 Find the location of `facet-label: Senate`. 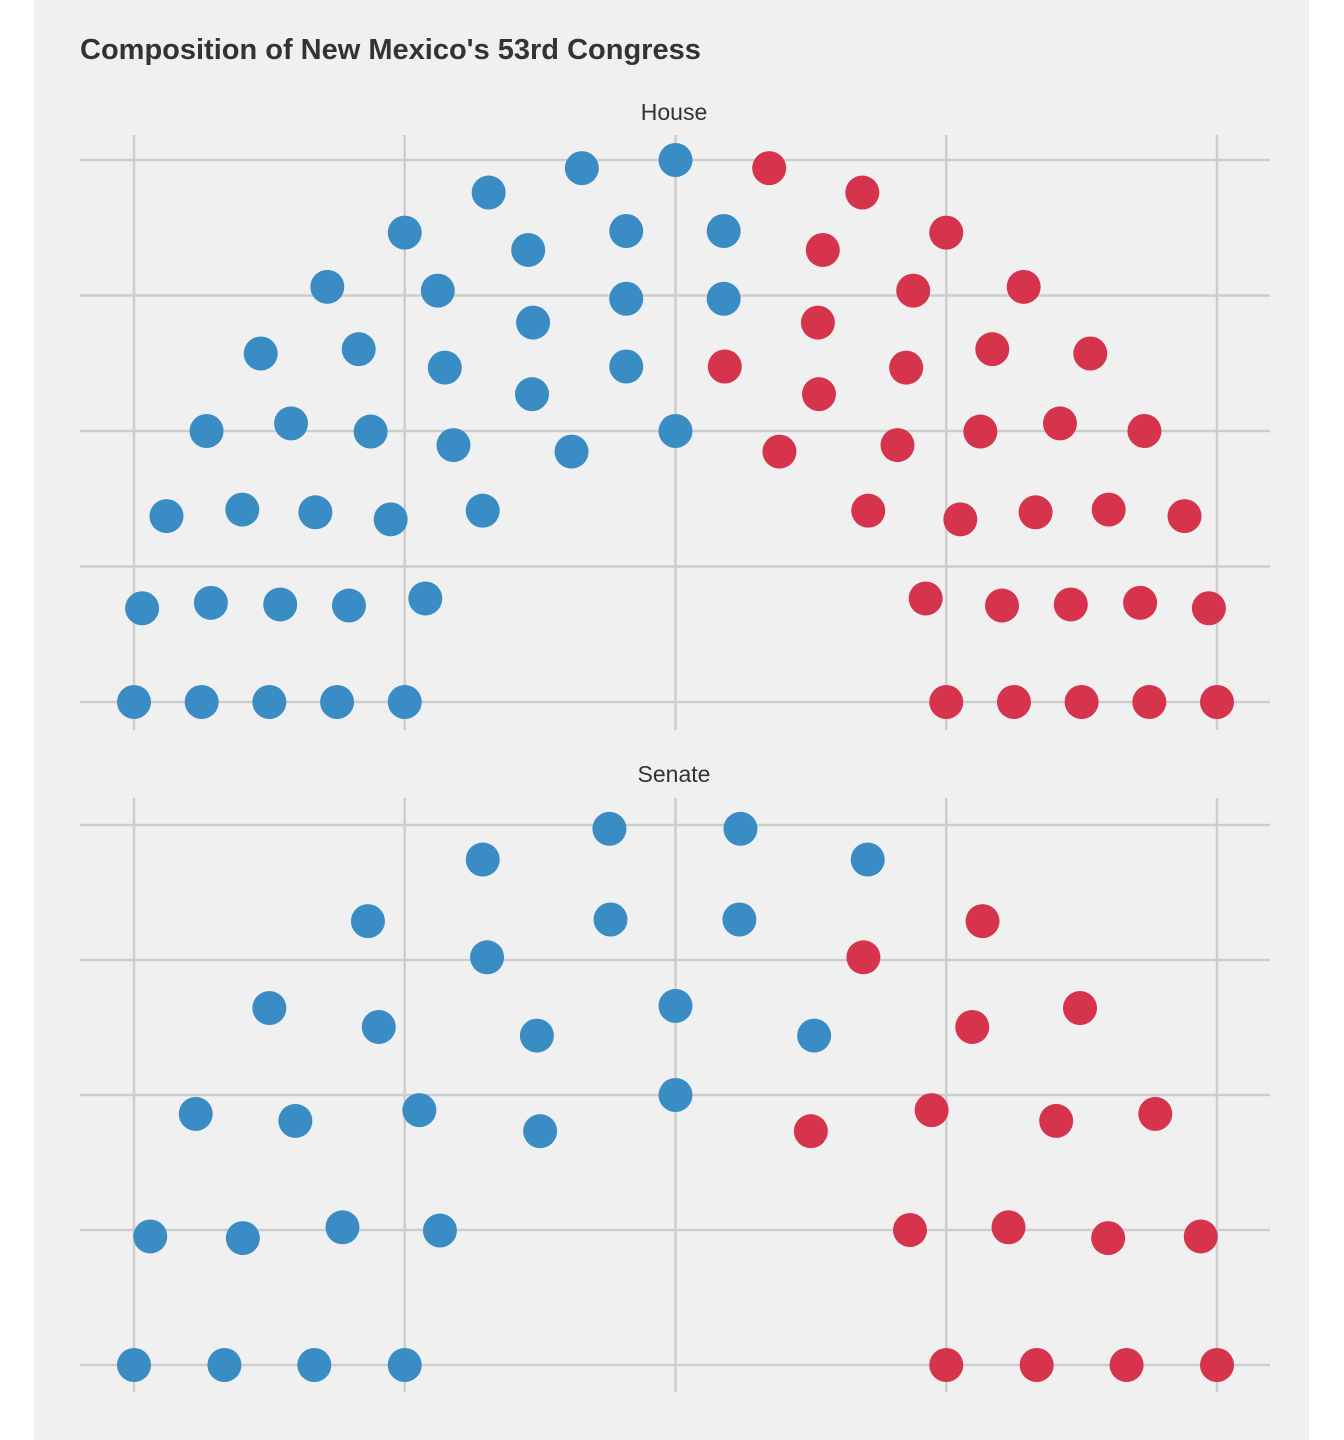

facet-label: Senate is located at coordinates (674, 774).